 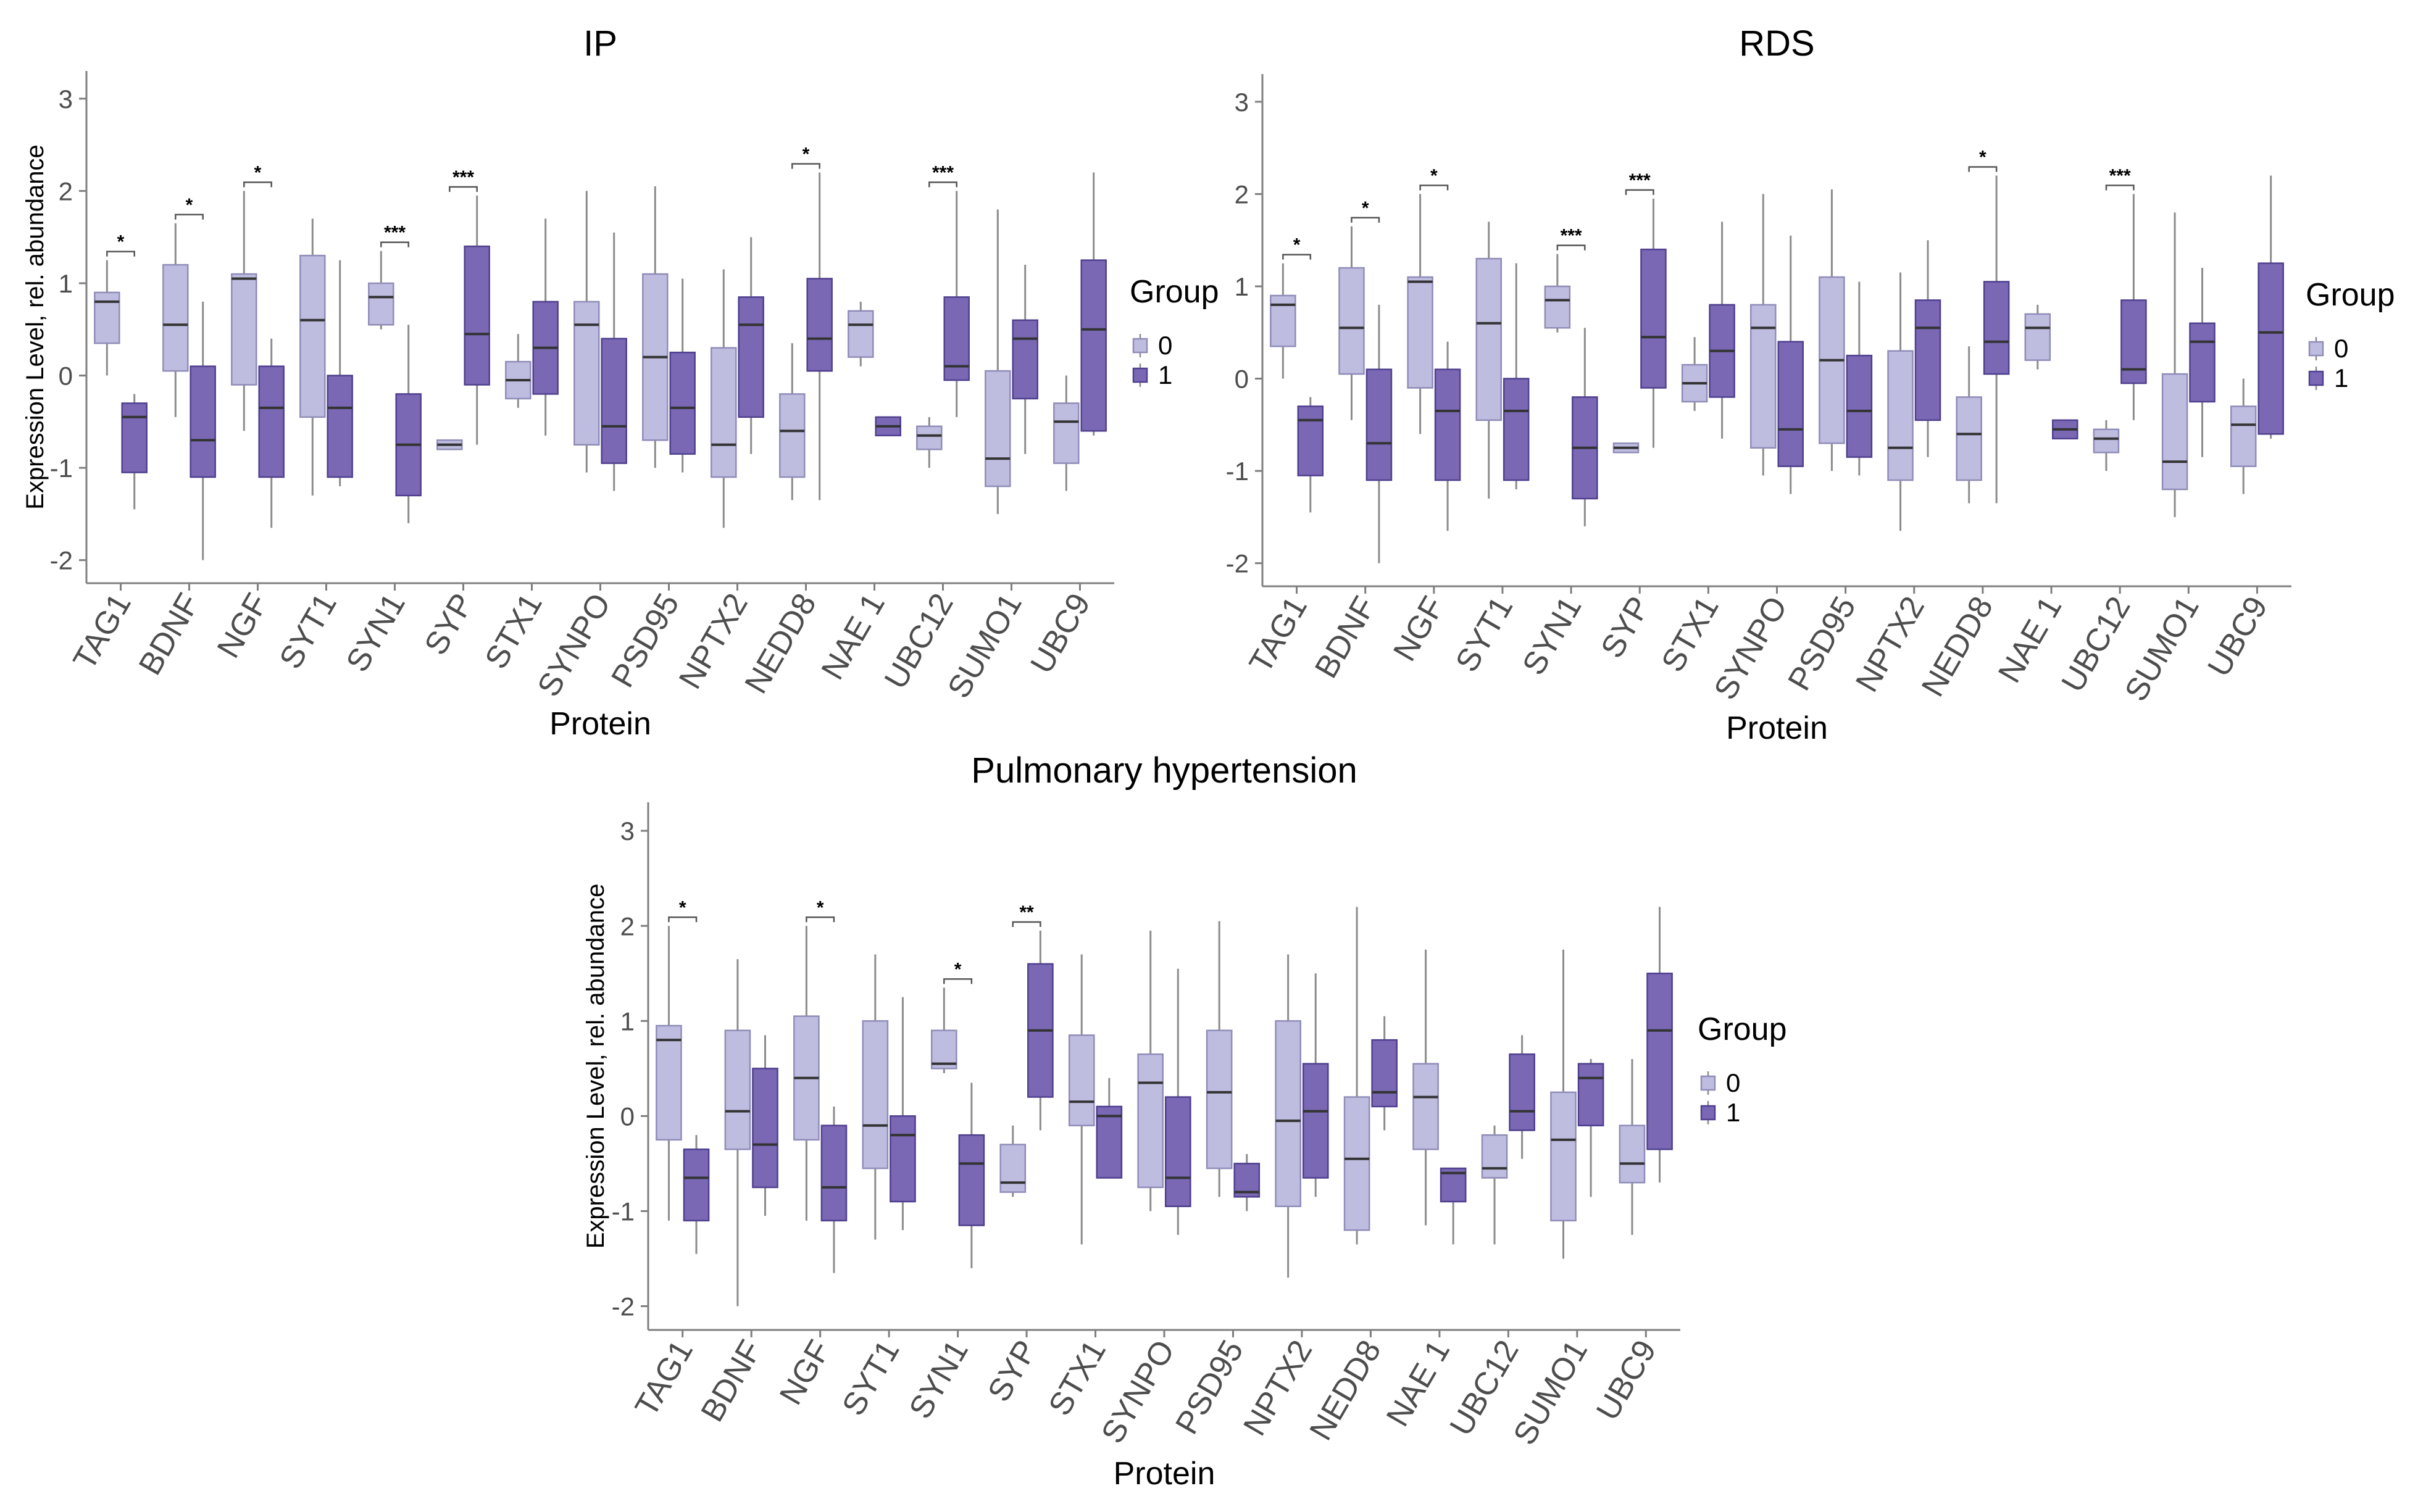 What do you see at coordinates (477, 315) in the screenshot?
I see `box-group-1-syp` at bounding box center [477, 315].